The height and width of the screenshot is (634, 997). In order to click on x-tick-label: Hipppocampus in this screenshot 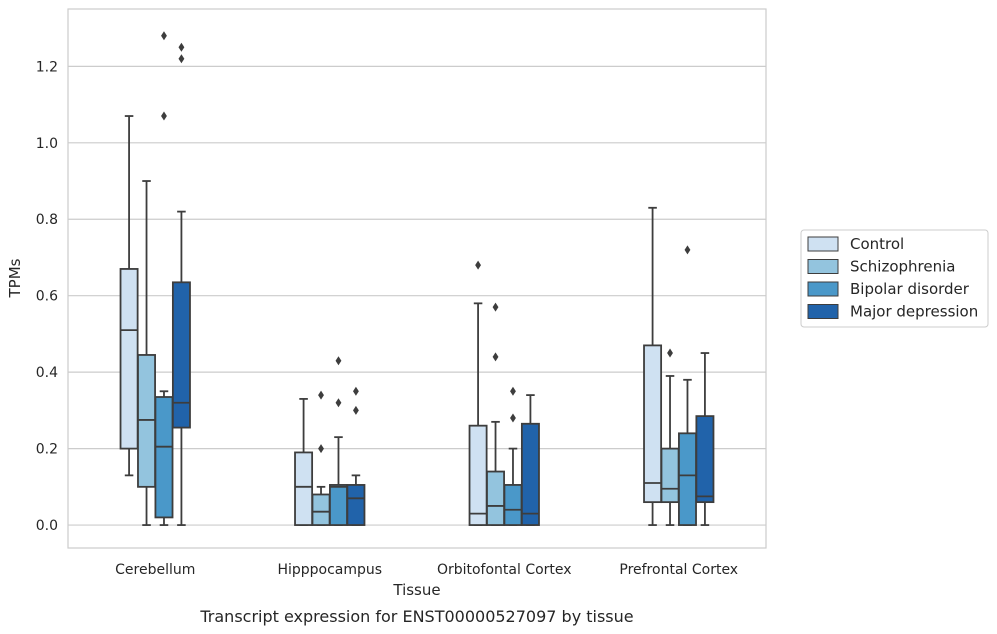, I will do `click(329, 570)`.